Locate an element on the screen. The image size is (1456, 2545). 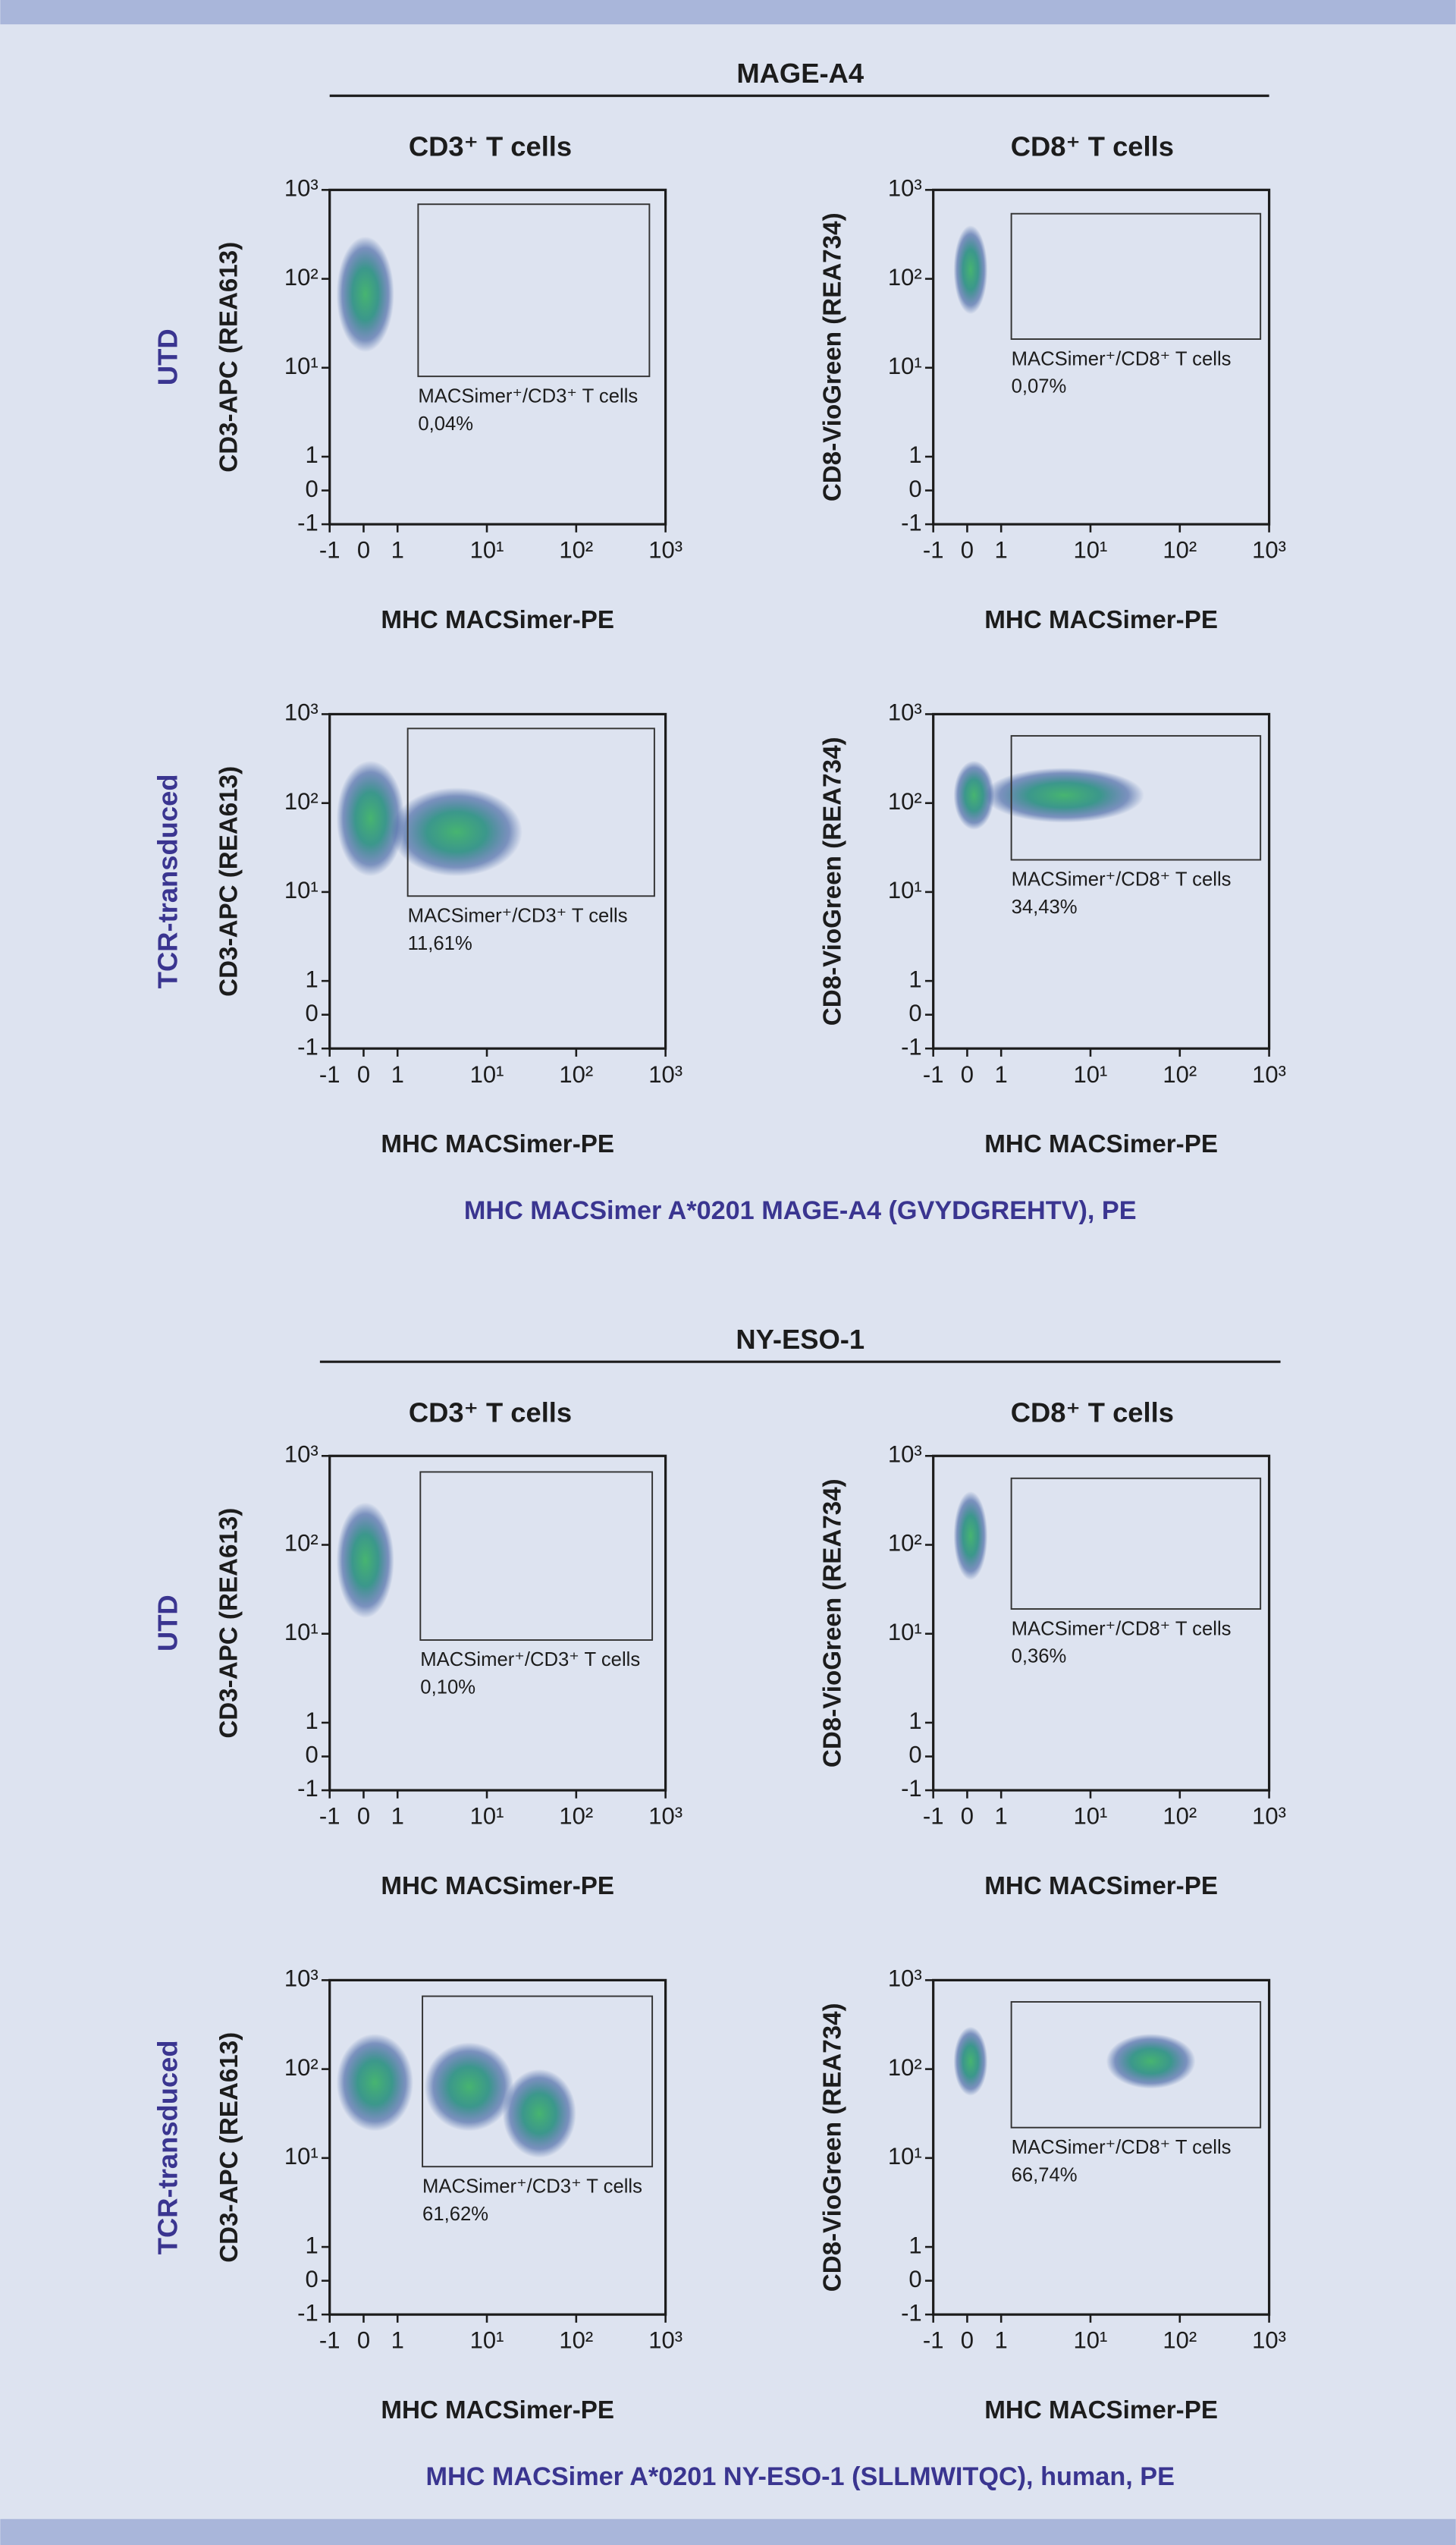
gate-percent: 11,61% is located at coordinates (440, 944).